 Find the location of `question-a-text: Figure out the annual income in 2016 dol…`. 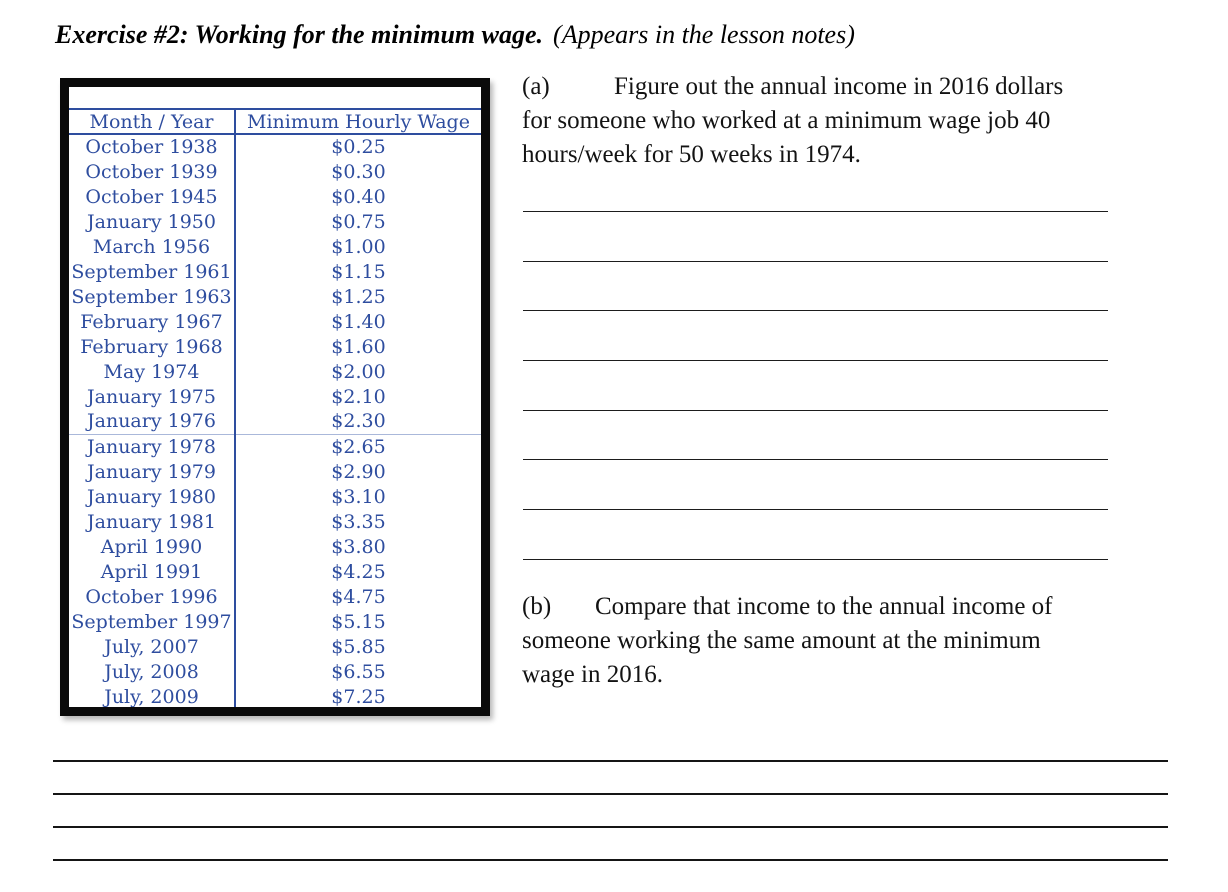

question-a-text: Figure out the annual income in 2016 dol… is located at coordinates (839, 86).